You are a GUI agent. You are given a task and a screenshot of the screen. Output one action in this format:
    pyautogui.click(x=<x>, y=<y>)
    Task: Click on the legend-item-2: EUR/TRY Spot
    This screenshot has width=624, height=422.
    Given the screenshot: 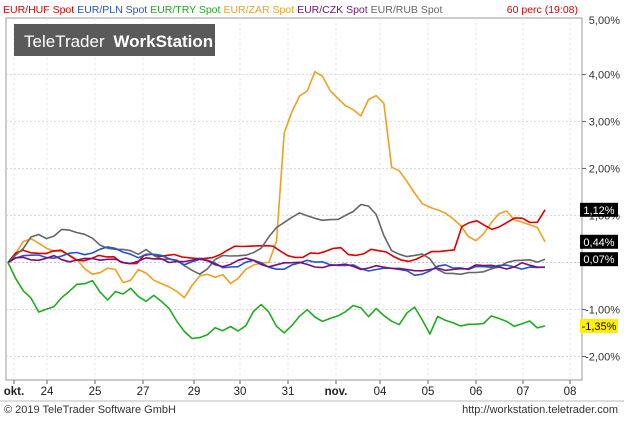 What is the action you would take?
    pyautogui.click(x=185, y=10)
    